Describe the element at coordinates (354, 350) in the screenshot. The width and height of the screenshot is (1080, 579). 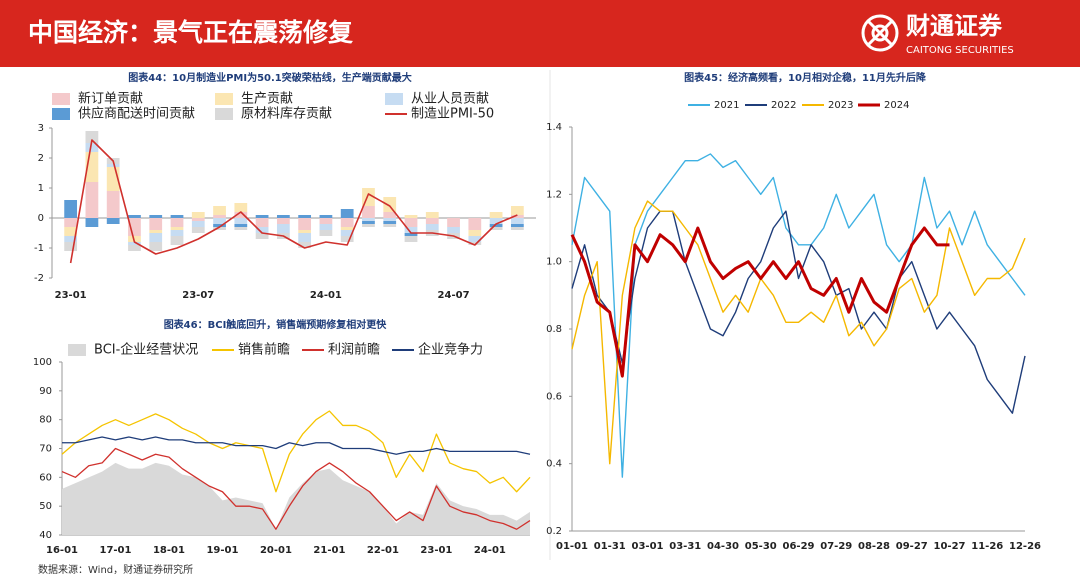
I see `legend-label: 利润前瞻` at that location.